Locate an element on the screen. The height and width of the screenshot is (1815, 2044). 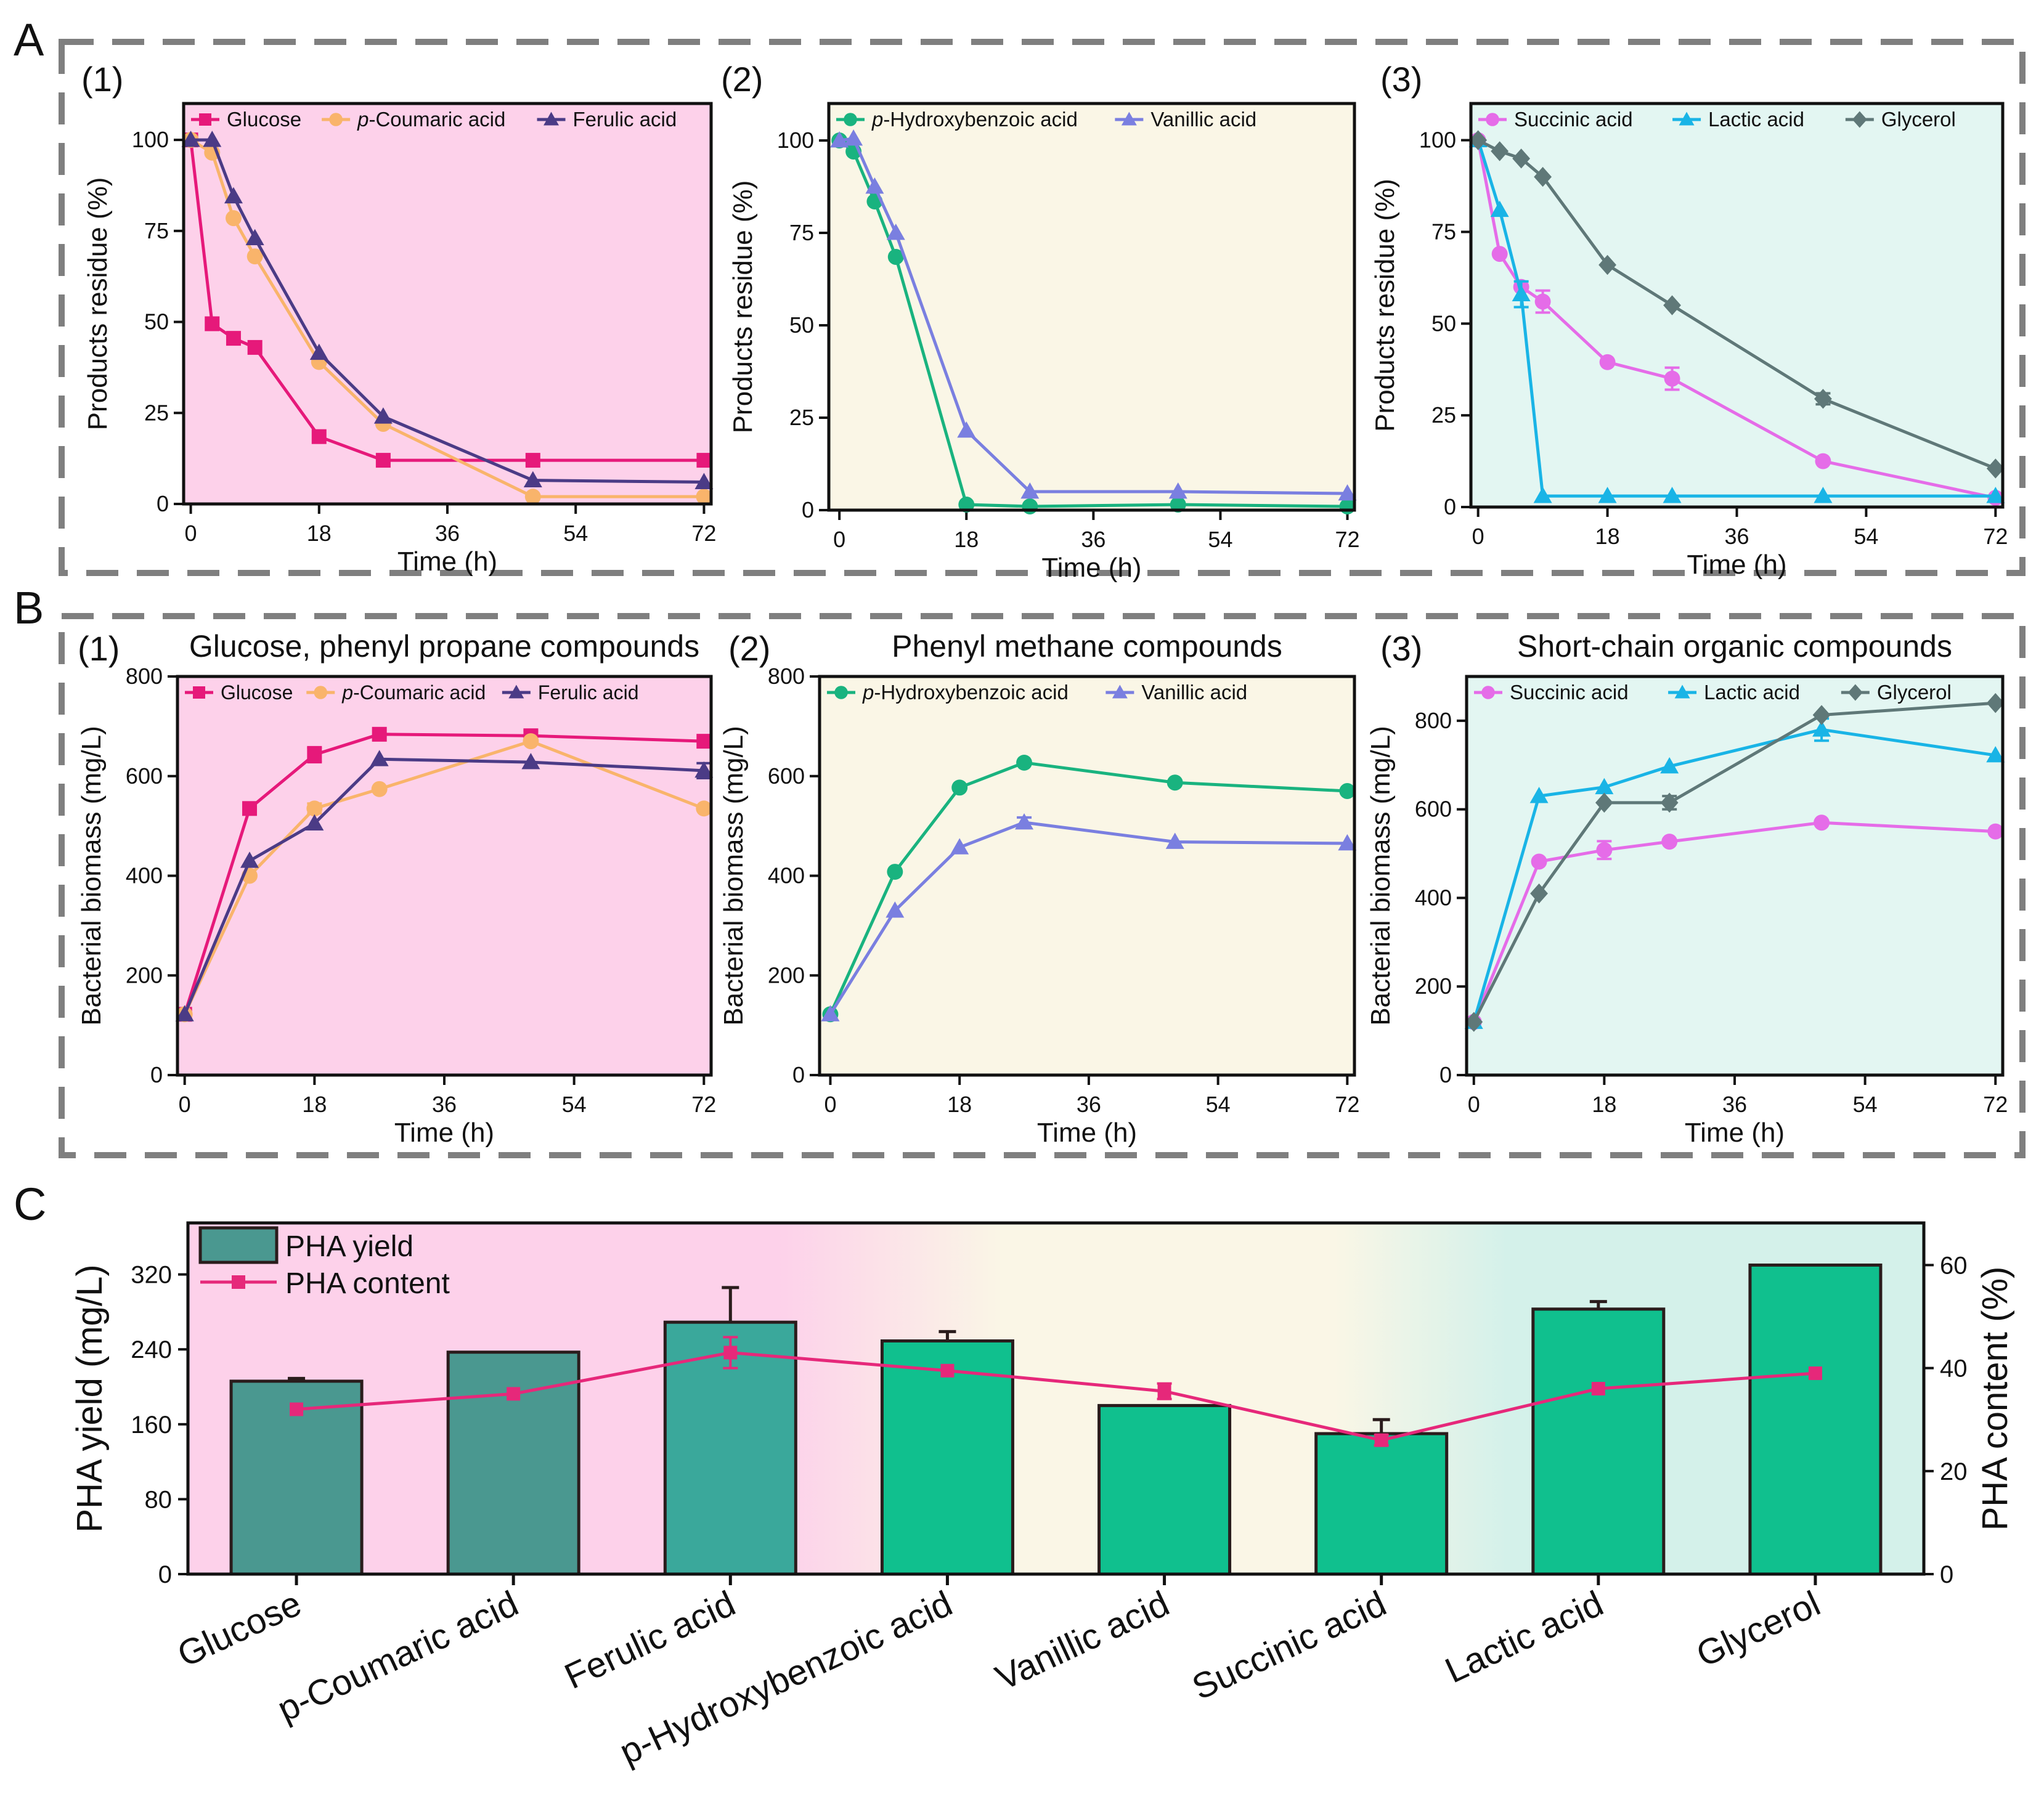
y2-tick-label: 60 is located at coordinates (1954, 1265).